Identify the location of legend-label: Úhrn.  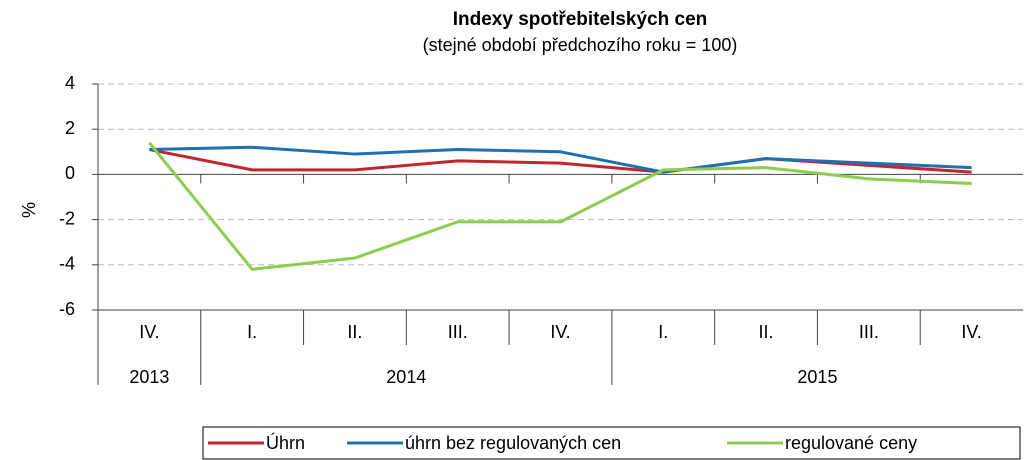
(285, 442).